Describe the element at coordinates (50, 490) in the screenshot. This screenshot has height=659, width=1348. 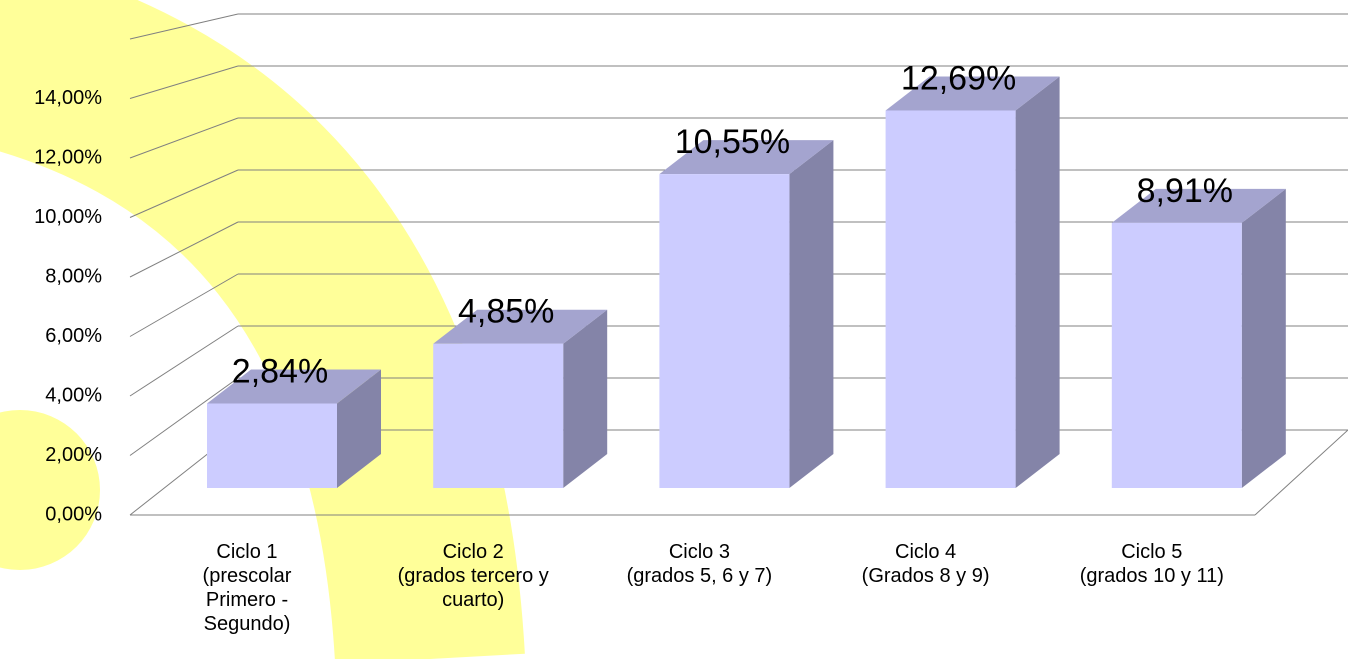
I see `background-dot` at that location.